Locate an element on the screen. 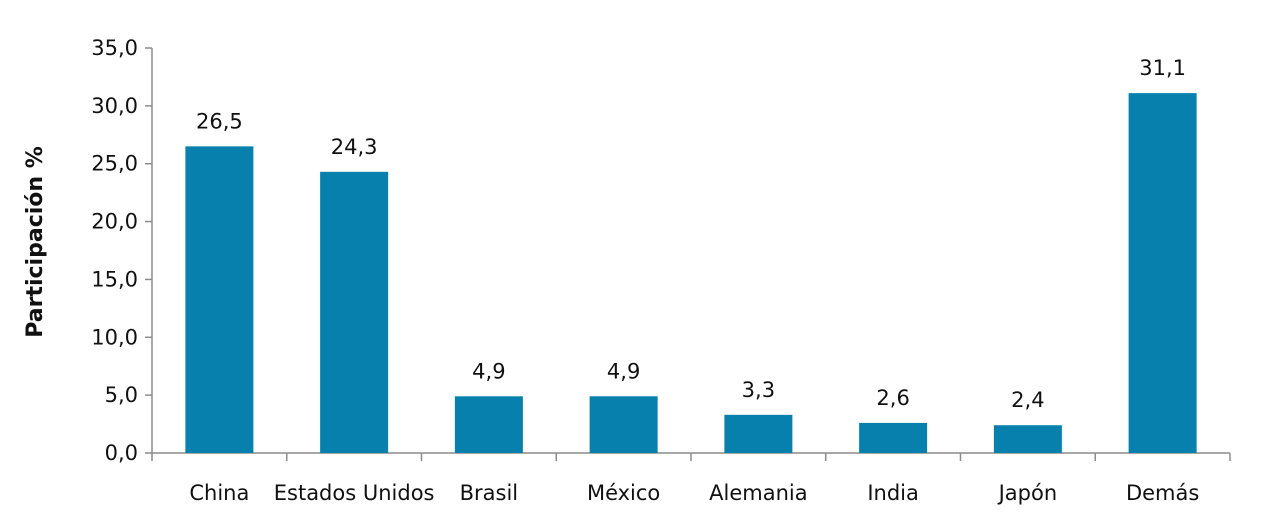 The width and height of the screenshot is (1277, 520). y-tick-label: 30,0 is located at coordinates (114, 106).